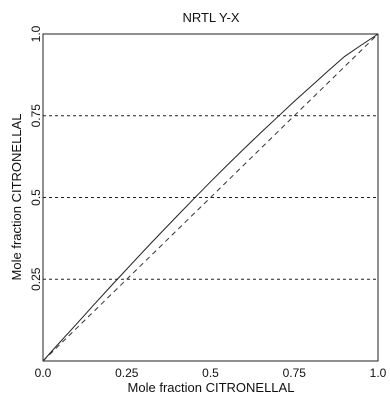 The width and height of the screenshot is (390, 399). I want to click on x-tick-label: 1.0, so click(378, 373).